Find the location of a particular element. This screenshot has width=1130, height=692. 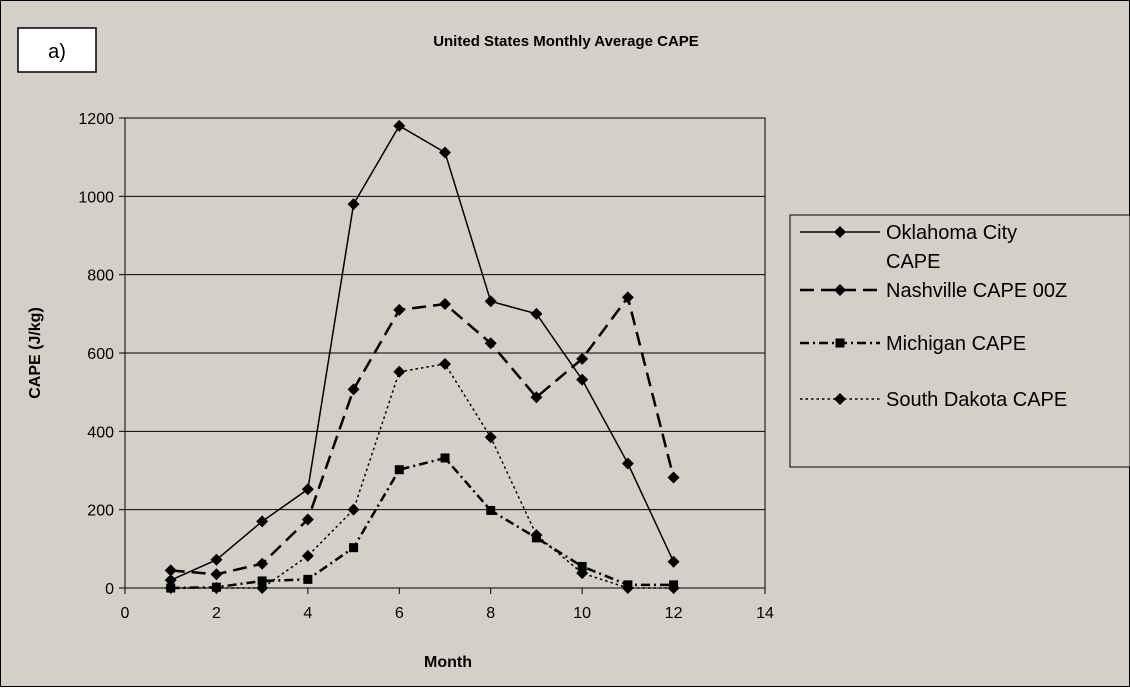

x-tick-label: 10 is located at coordinates (582, 613).